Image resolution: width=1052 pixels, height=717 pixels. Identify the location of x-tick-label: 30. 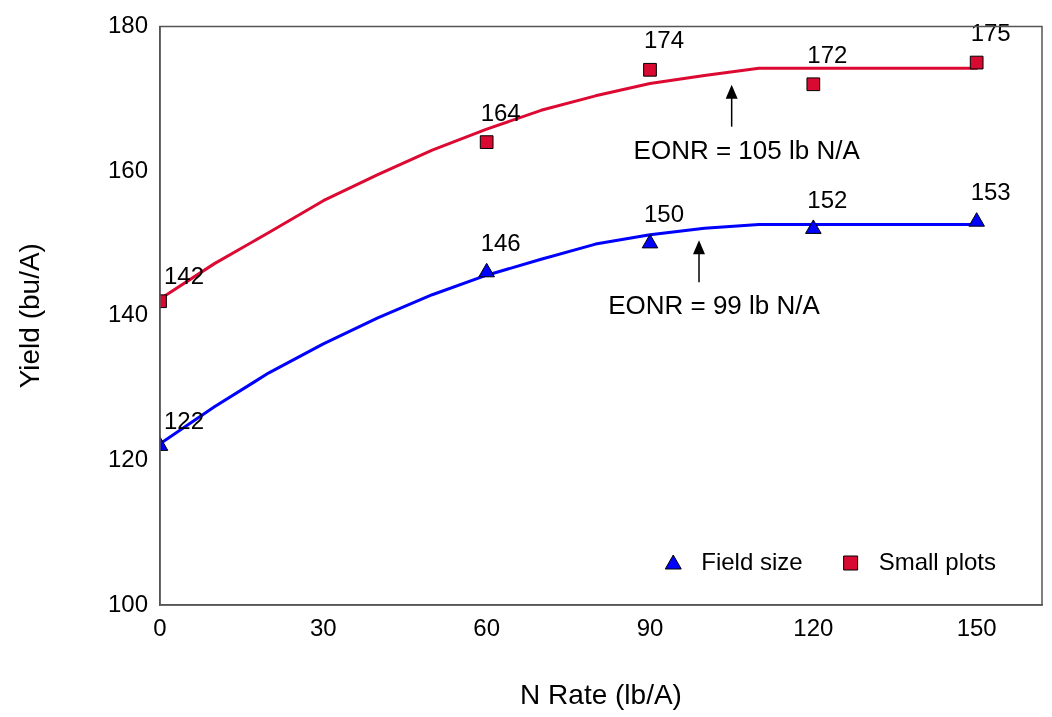
(323, 628).